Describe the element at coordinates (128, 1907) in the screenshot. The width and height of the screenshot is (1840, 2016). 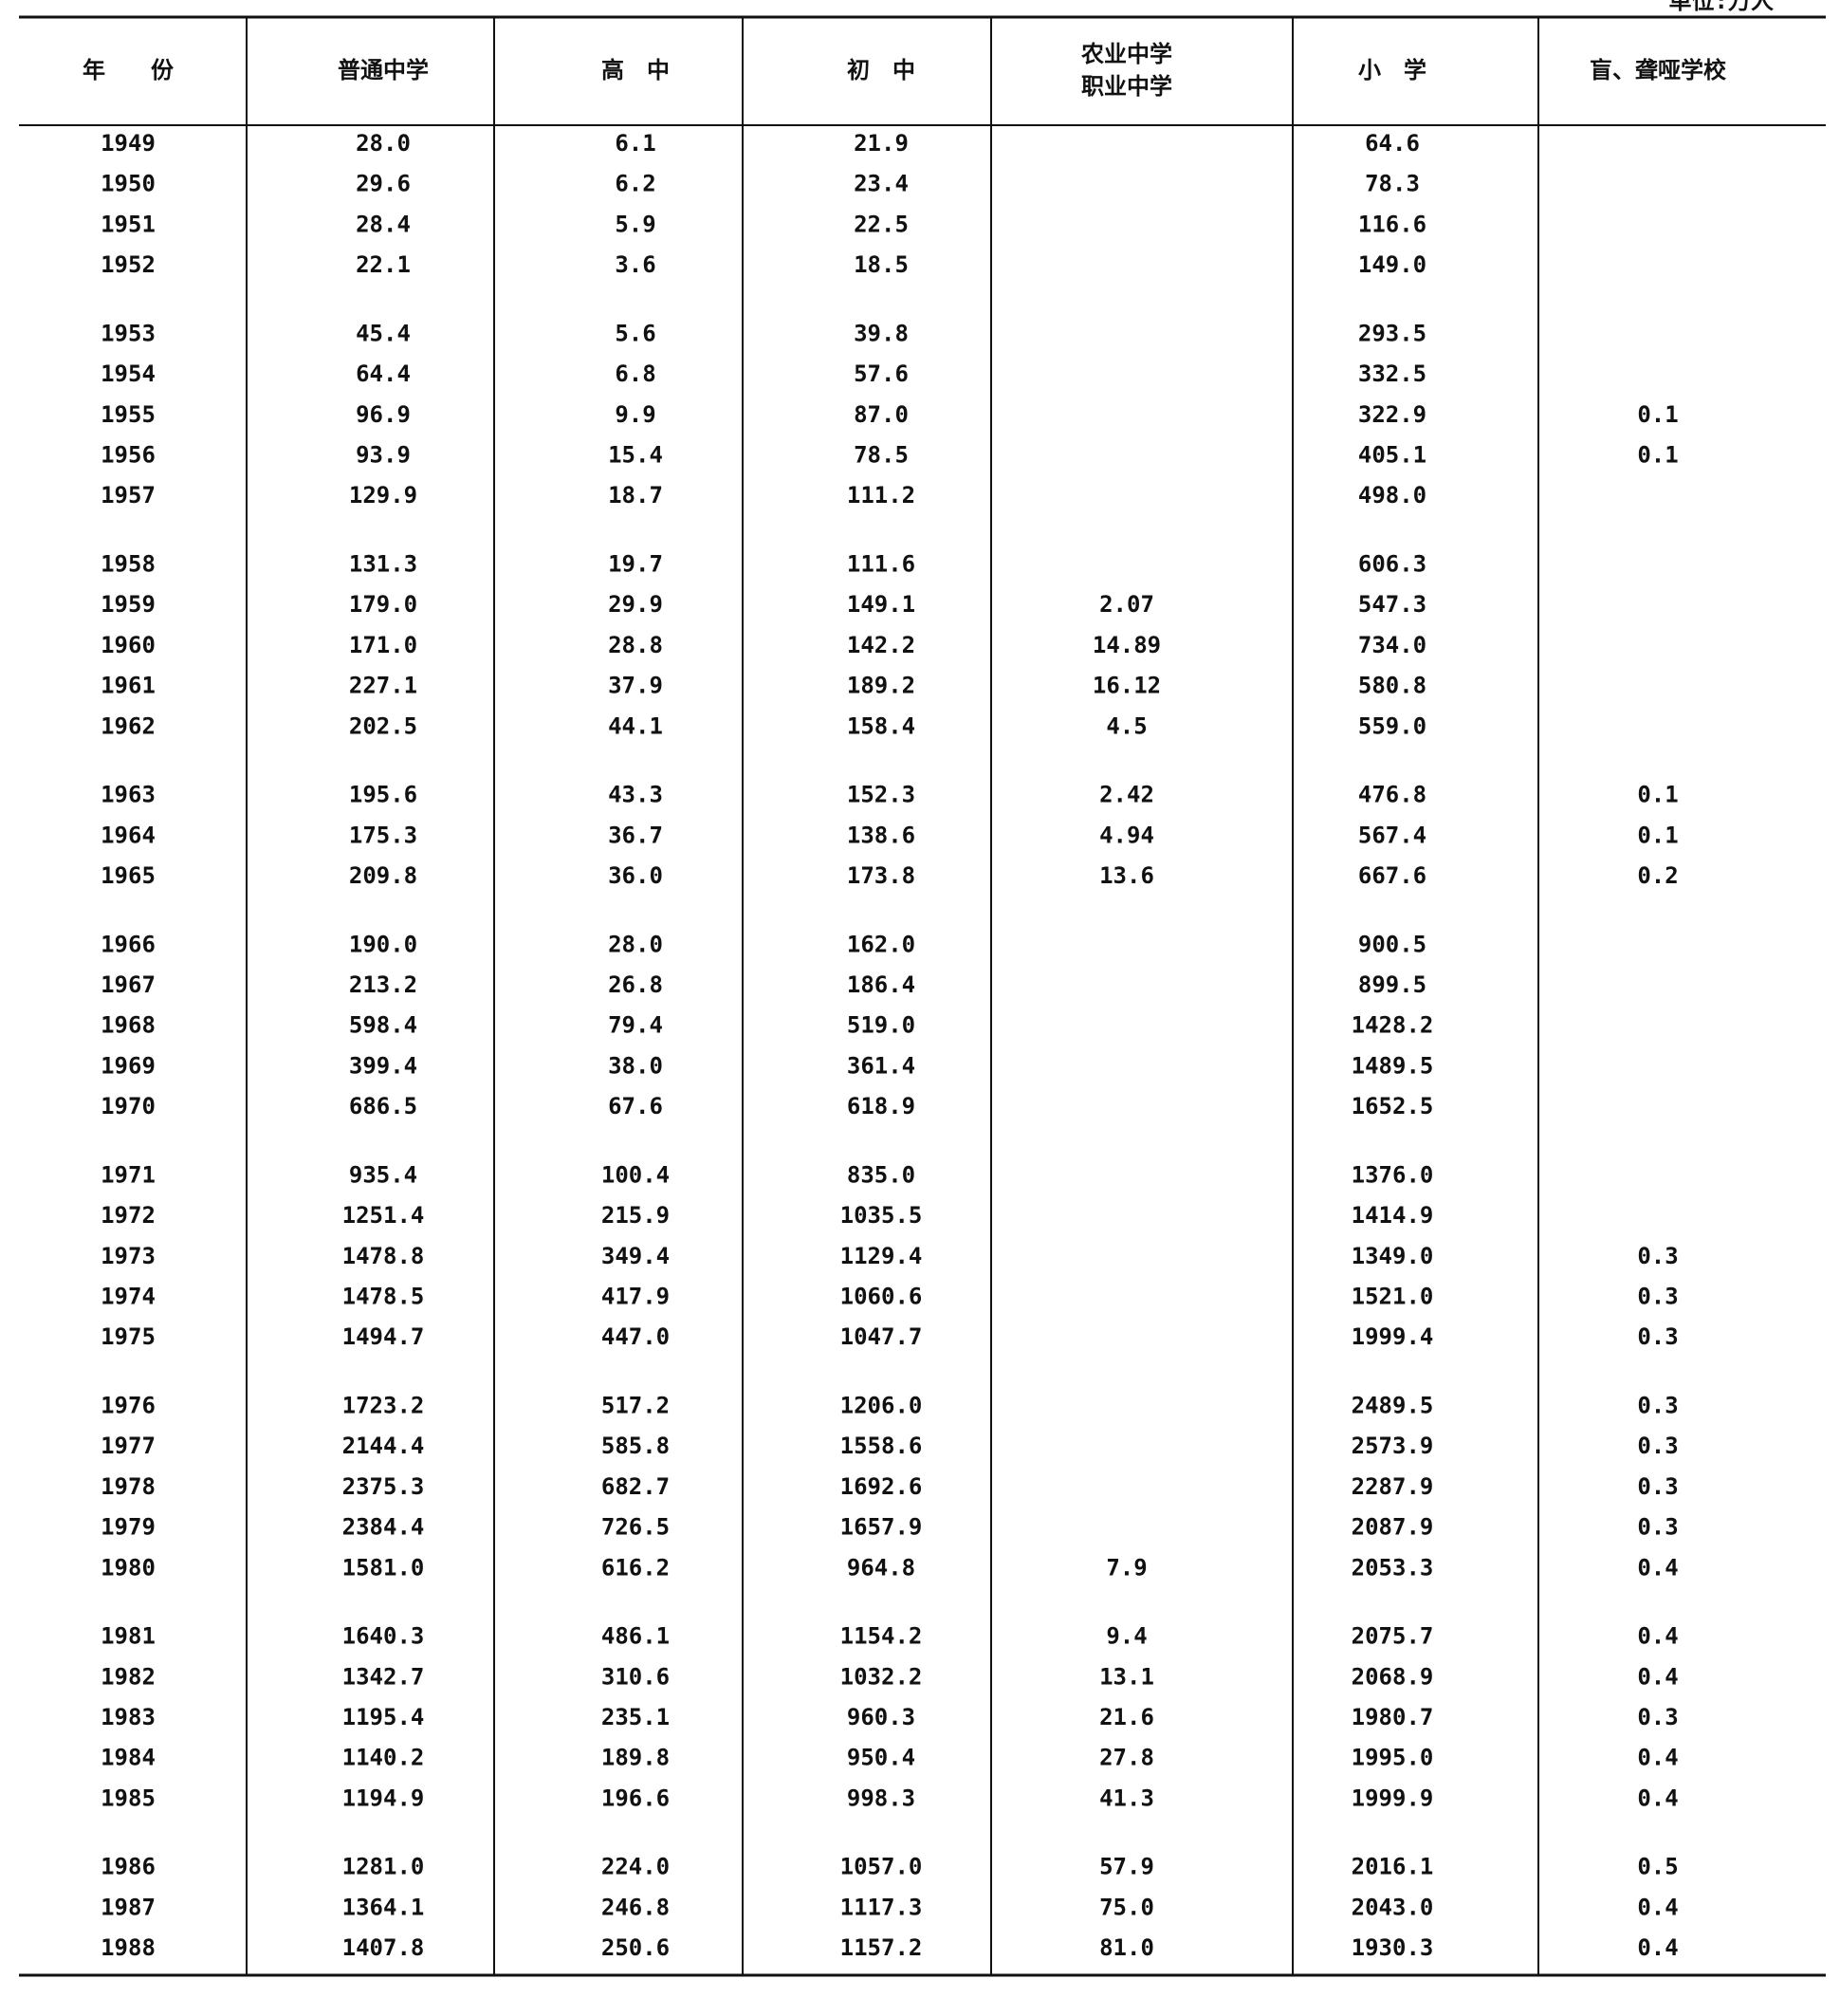
I see `year-cell: 1987` at that location.